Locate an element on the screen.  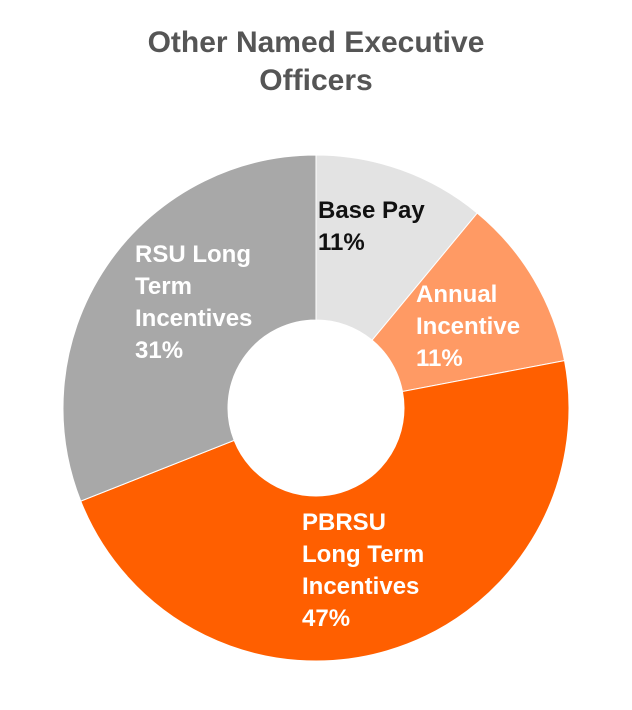
slice-percent: 47% is located at coordinates (326, 618).